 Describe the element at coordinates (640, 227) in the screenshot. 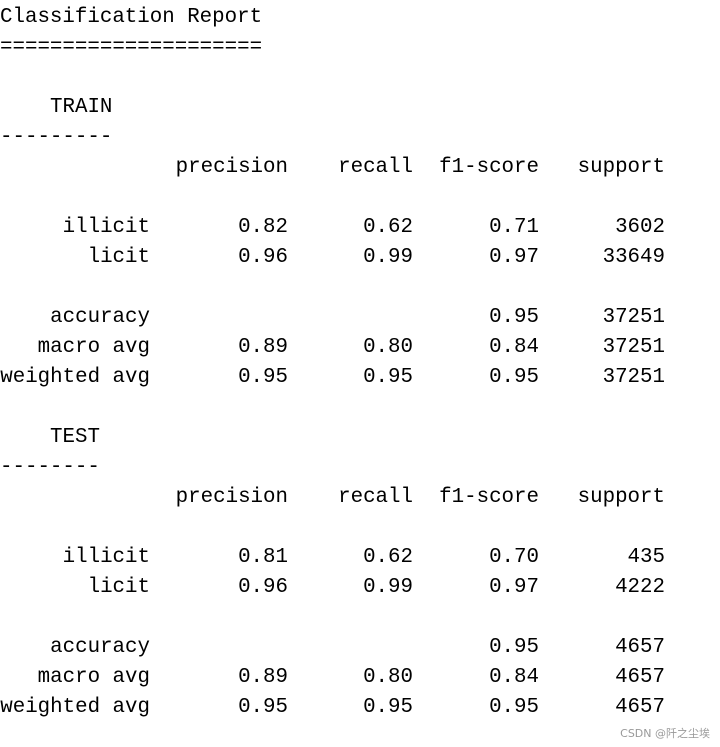

I see `cell-value: 3602` at that location.